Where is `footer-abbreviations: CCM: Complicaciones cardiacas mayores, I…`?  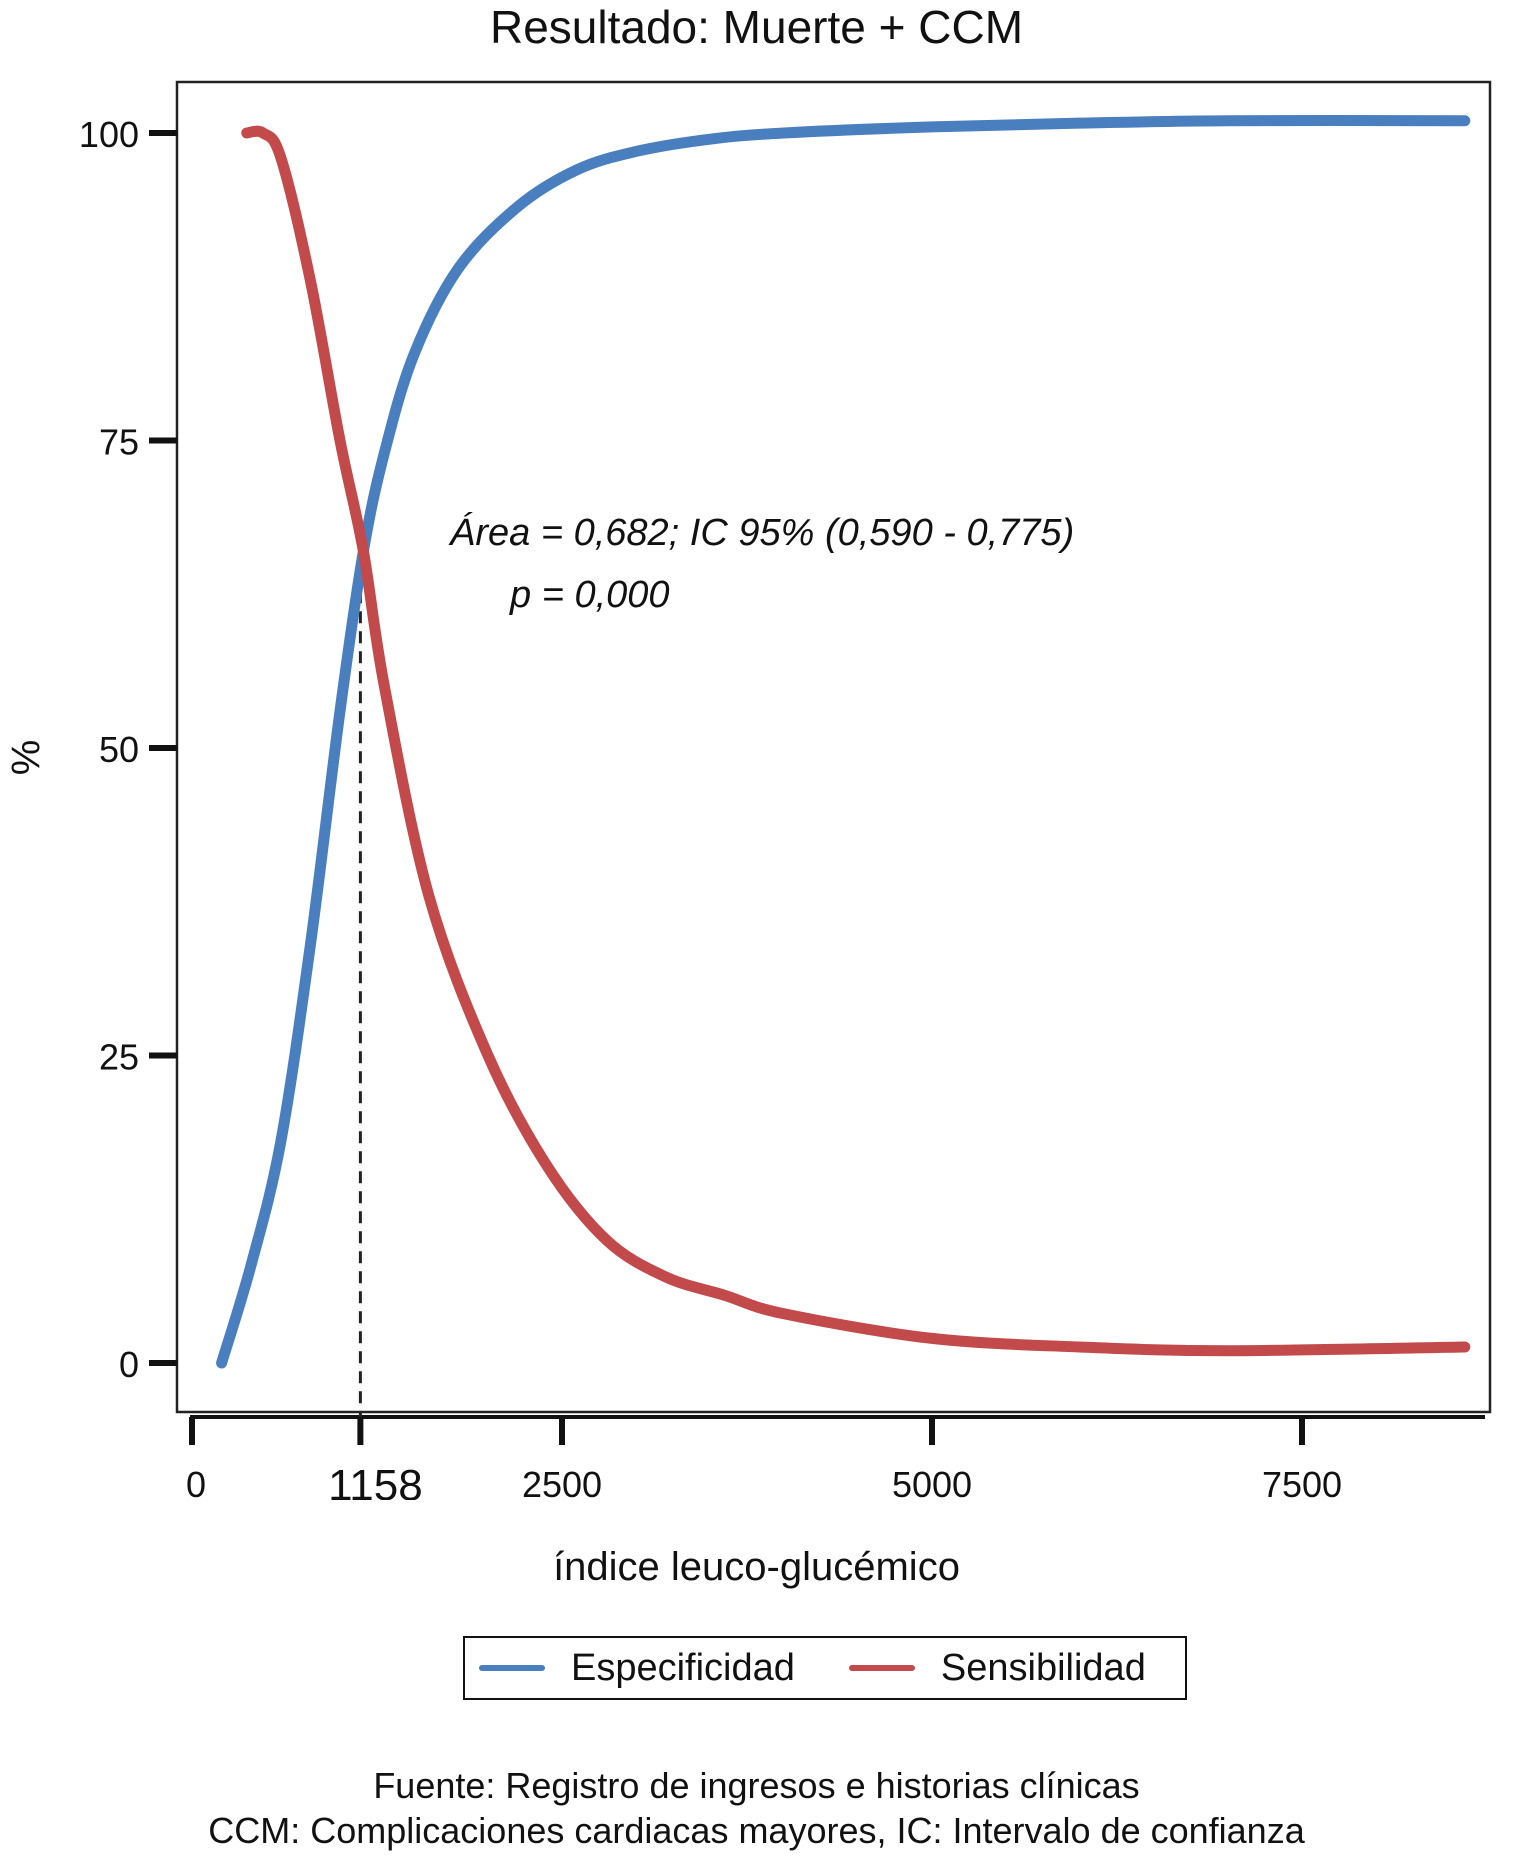 footer-abbreviations: CCM: Complicaciones cardiacas mayores, I… is located at coordinates (756, 1830).